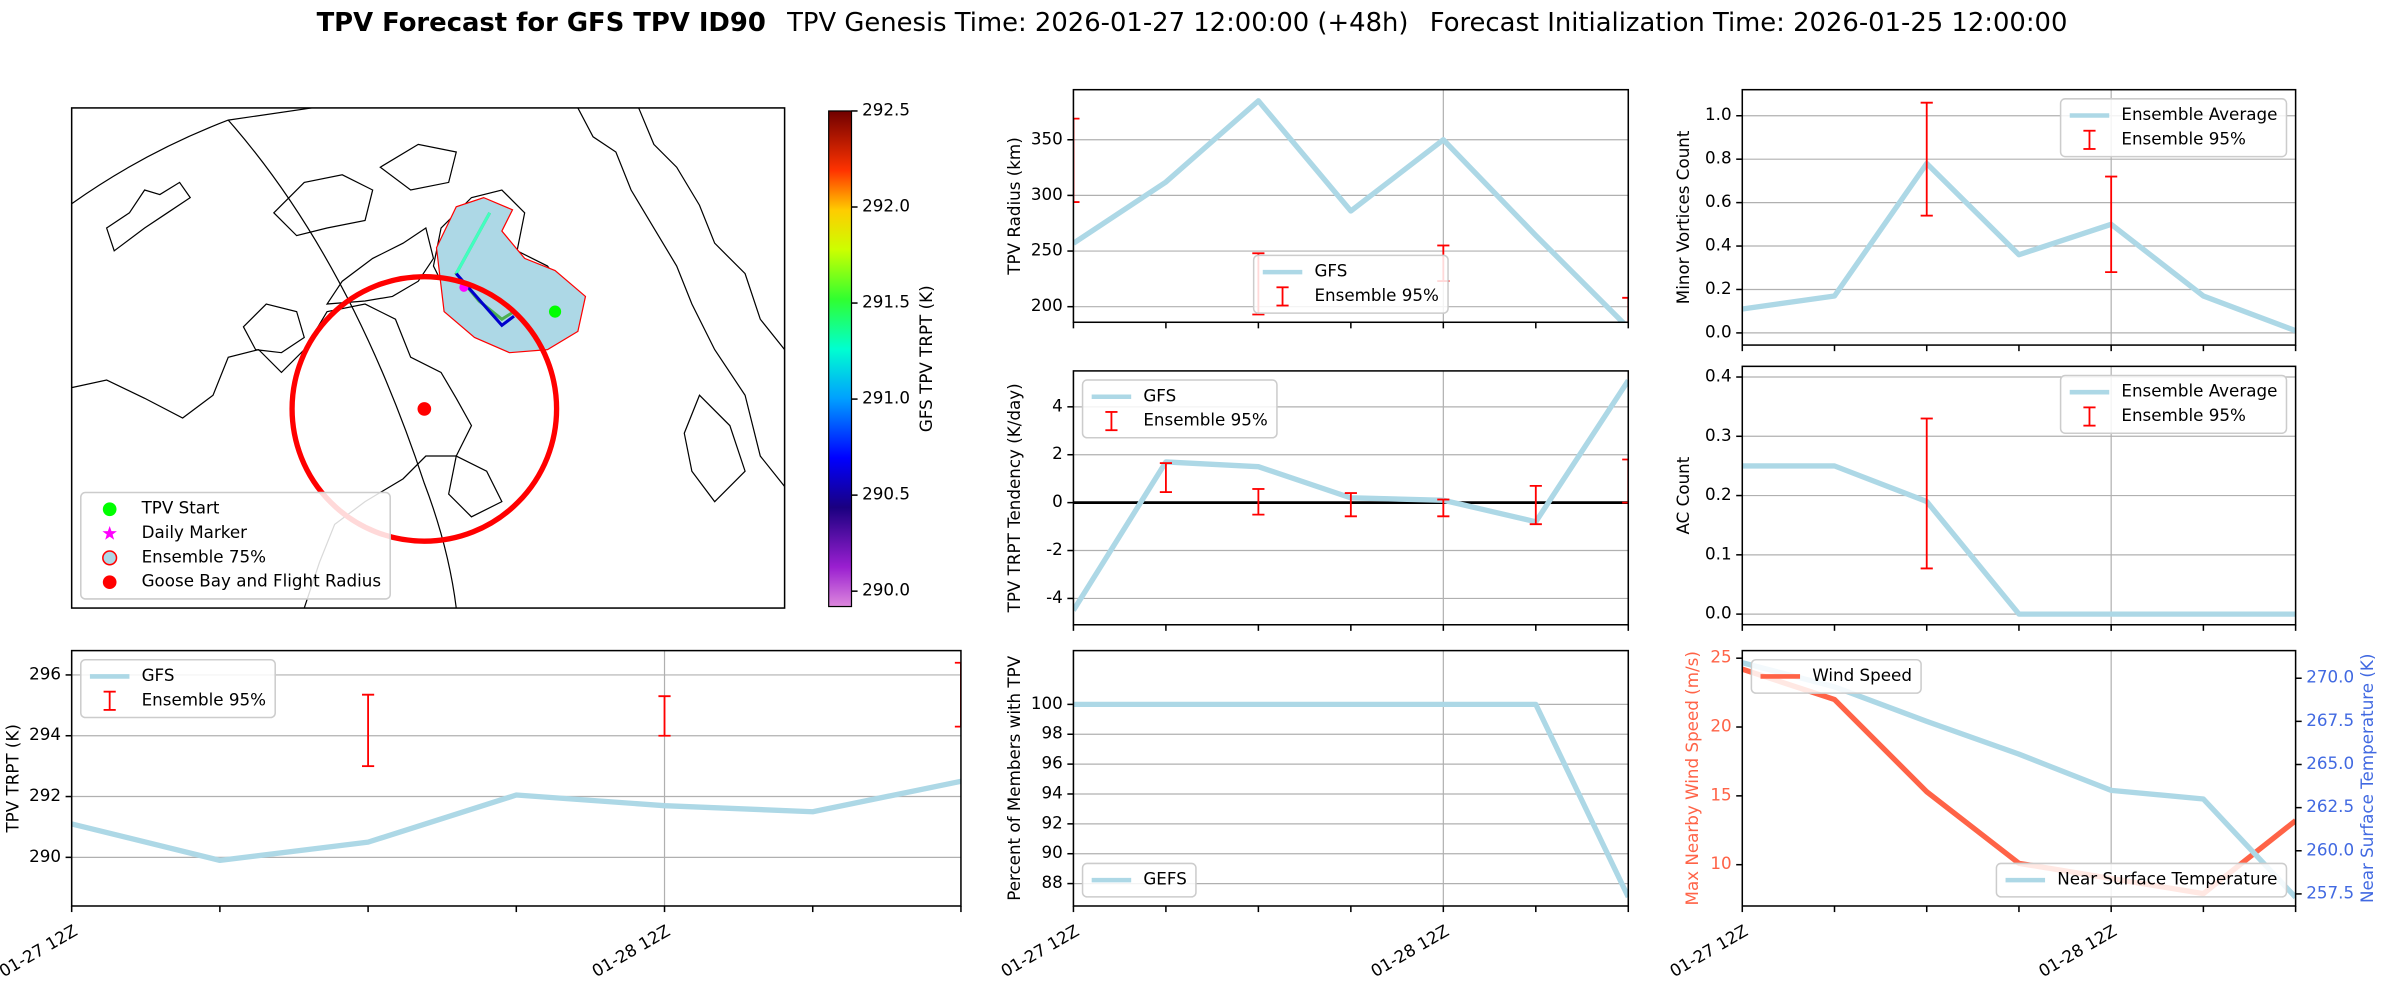  What do you see at coordinates (886, 302) in the screenshot?
I see `colorbar-tick-label: 291.5` at bounding box center [886, 302].